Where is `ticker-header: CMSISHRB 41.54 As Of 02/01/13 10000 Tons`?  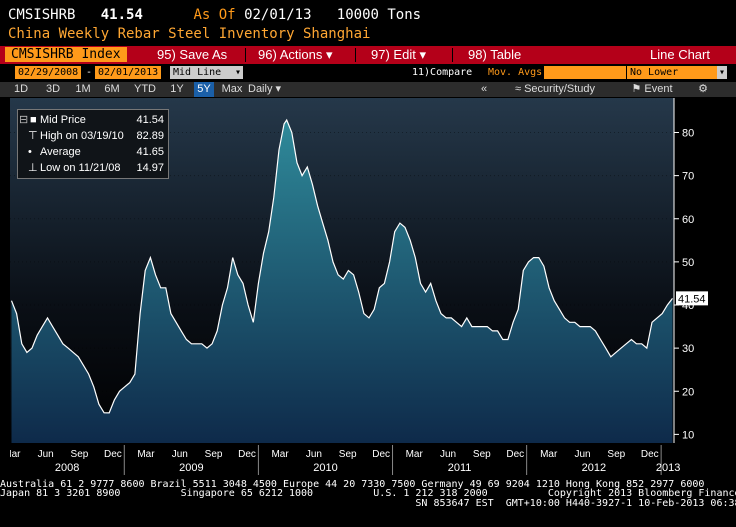
ticker-header: CMSISHRB 41.54 As Of 02/01/13 10000 Tons is located at coordinates (214, 15).